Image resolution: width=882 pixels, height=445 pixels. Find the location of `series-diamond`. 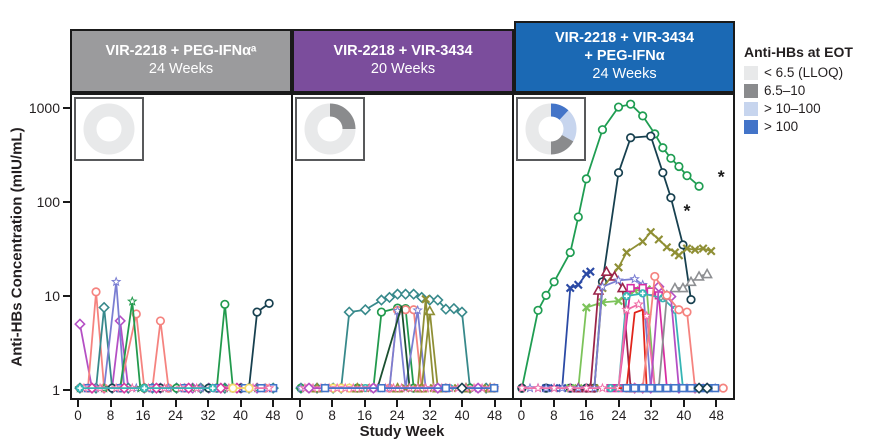

series-diamond is located at coordinates (703, 388).